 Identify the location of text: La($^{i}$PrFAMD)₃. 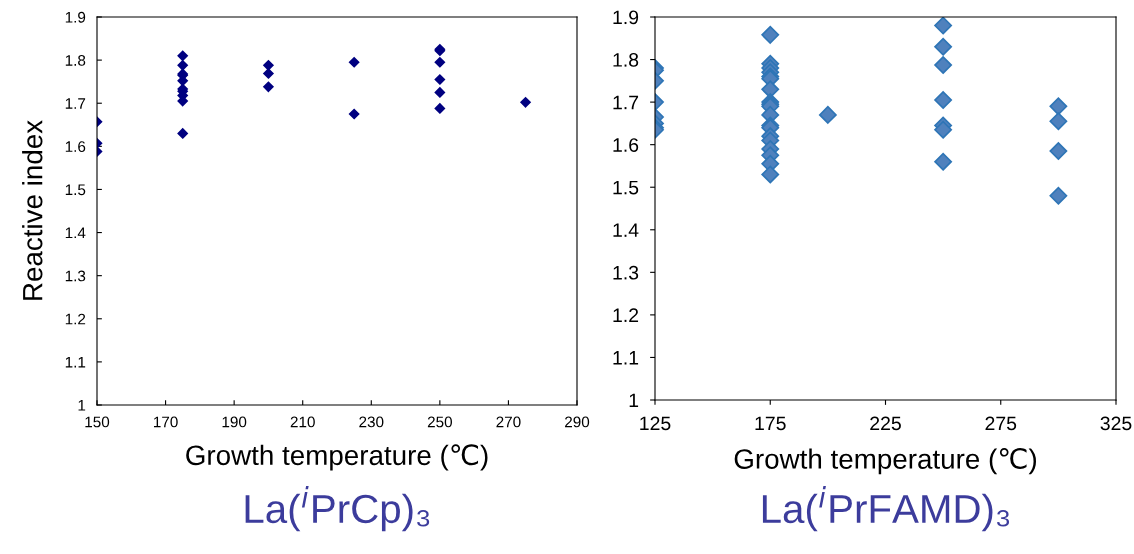
(886, 509).